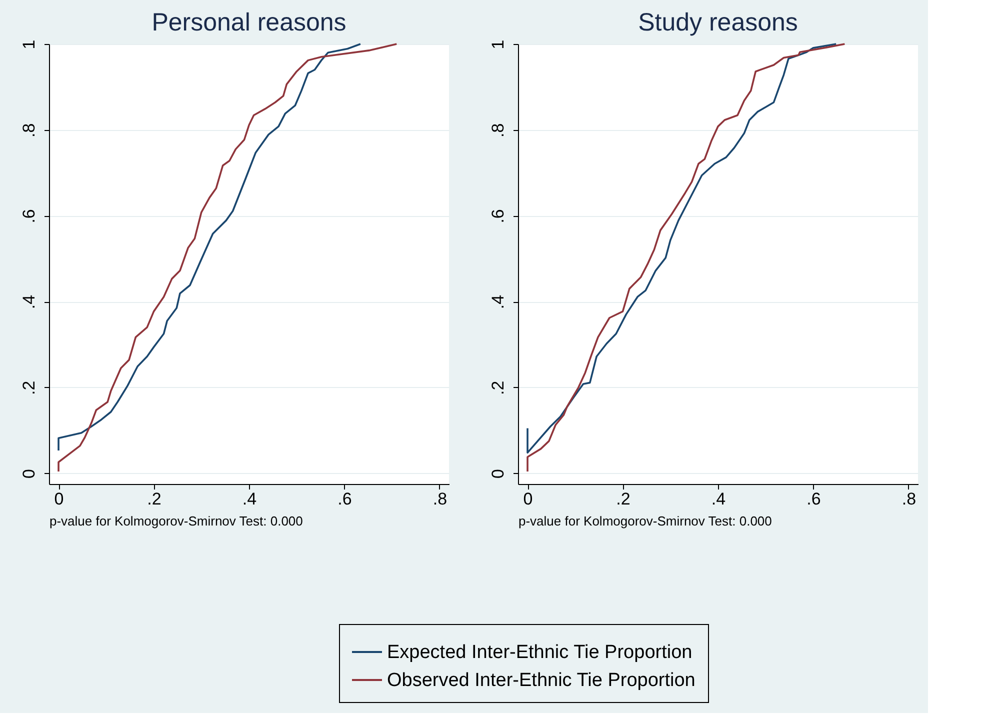  Describe the element at coordinates (718, 22) in the screenshot. I see `chart-title: Study reasons` at that location.